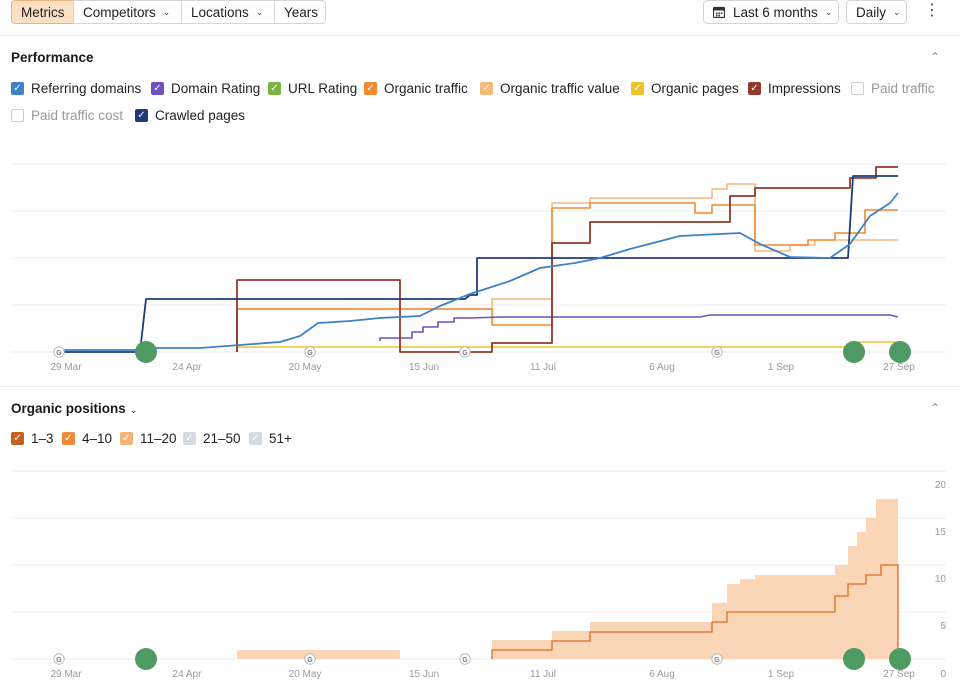  Describe the element at coordinates (42, 438) in the screenshot. I see `range-label: 1–3` at that location.